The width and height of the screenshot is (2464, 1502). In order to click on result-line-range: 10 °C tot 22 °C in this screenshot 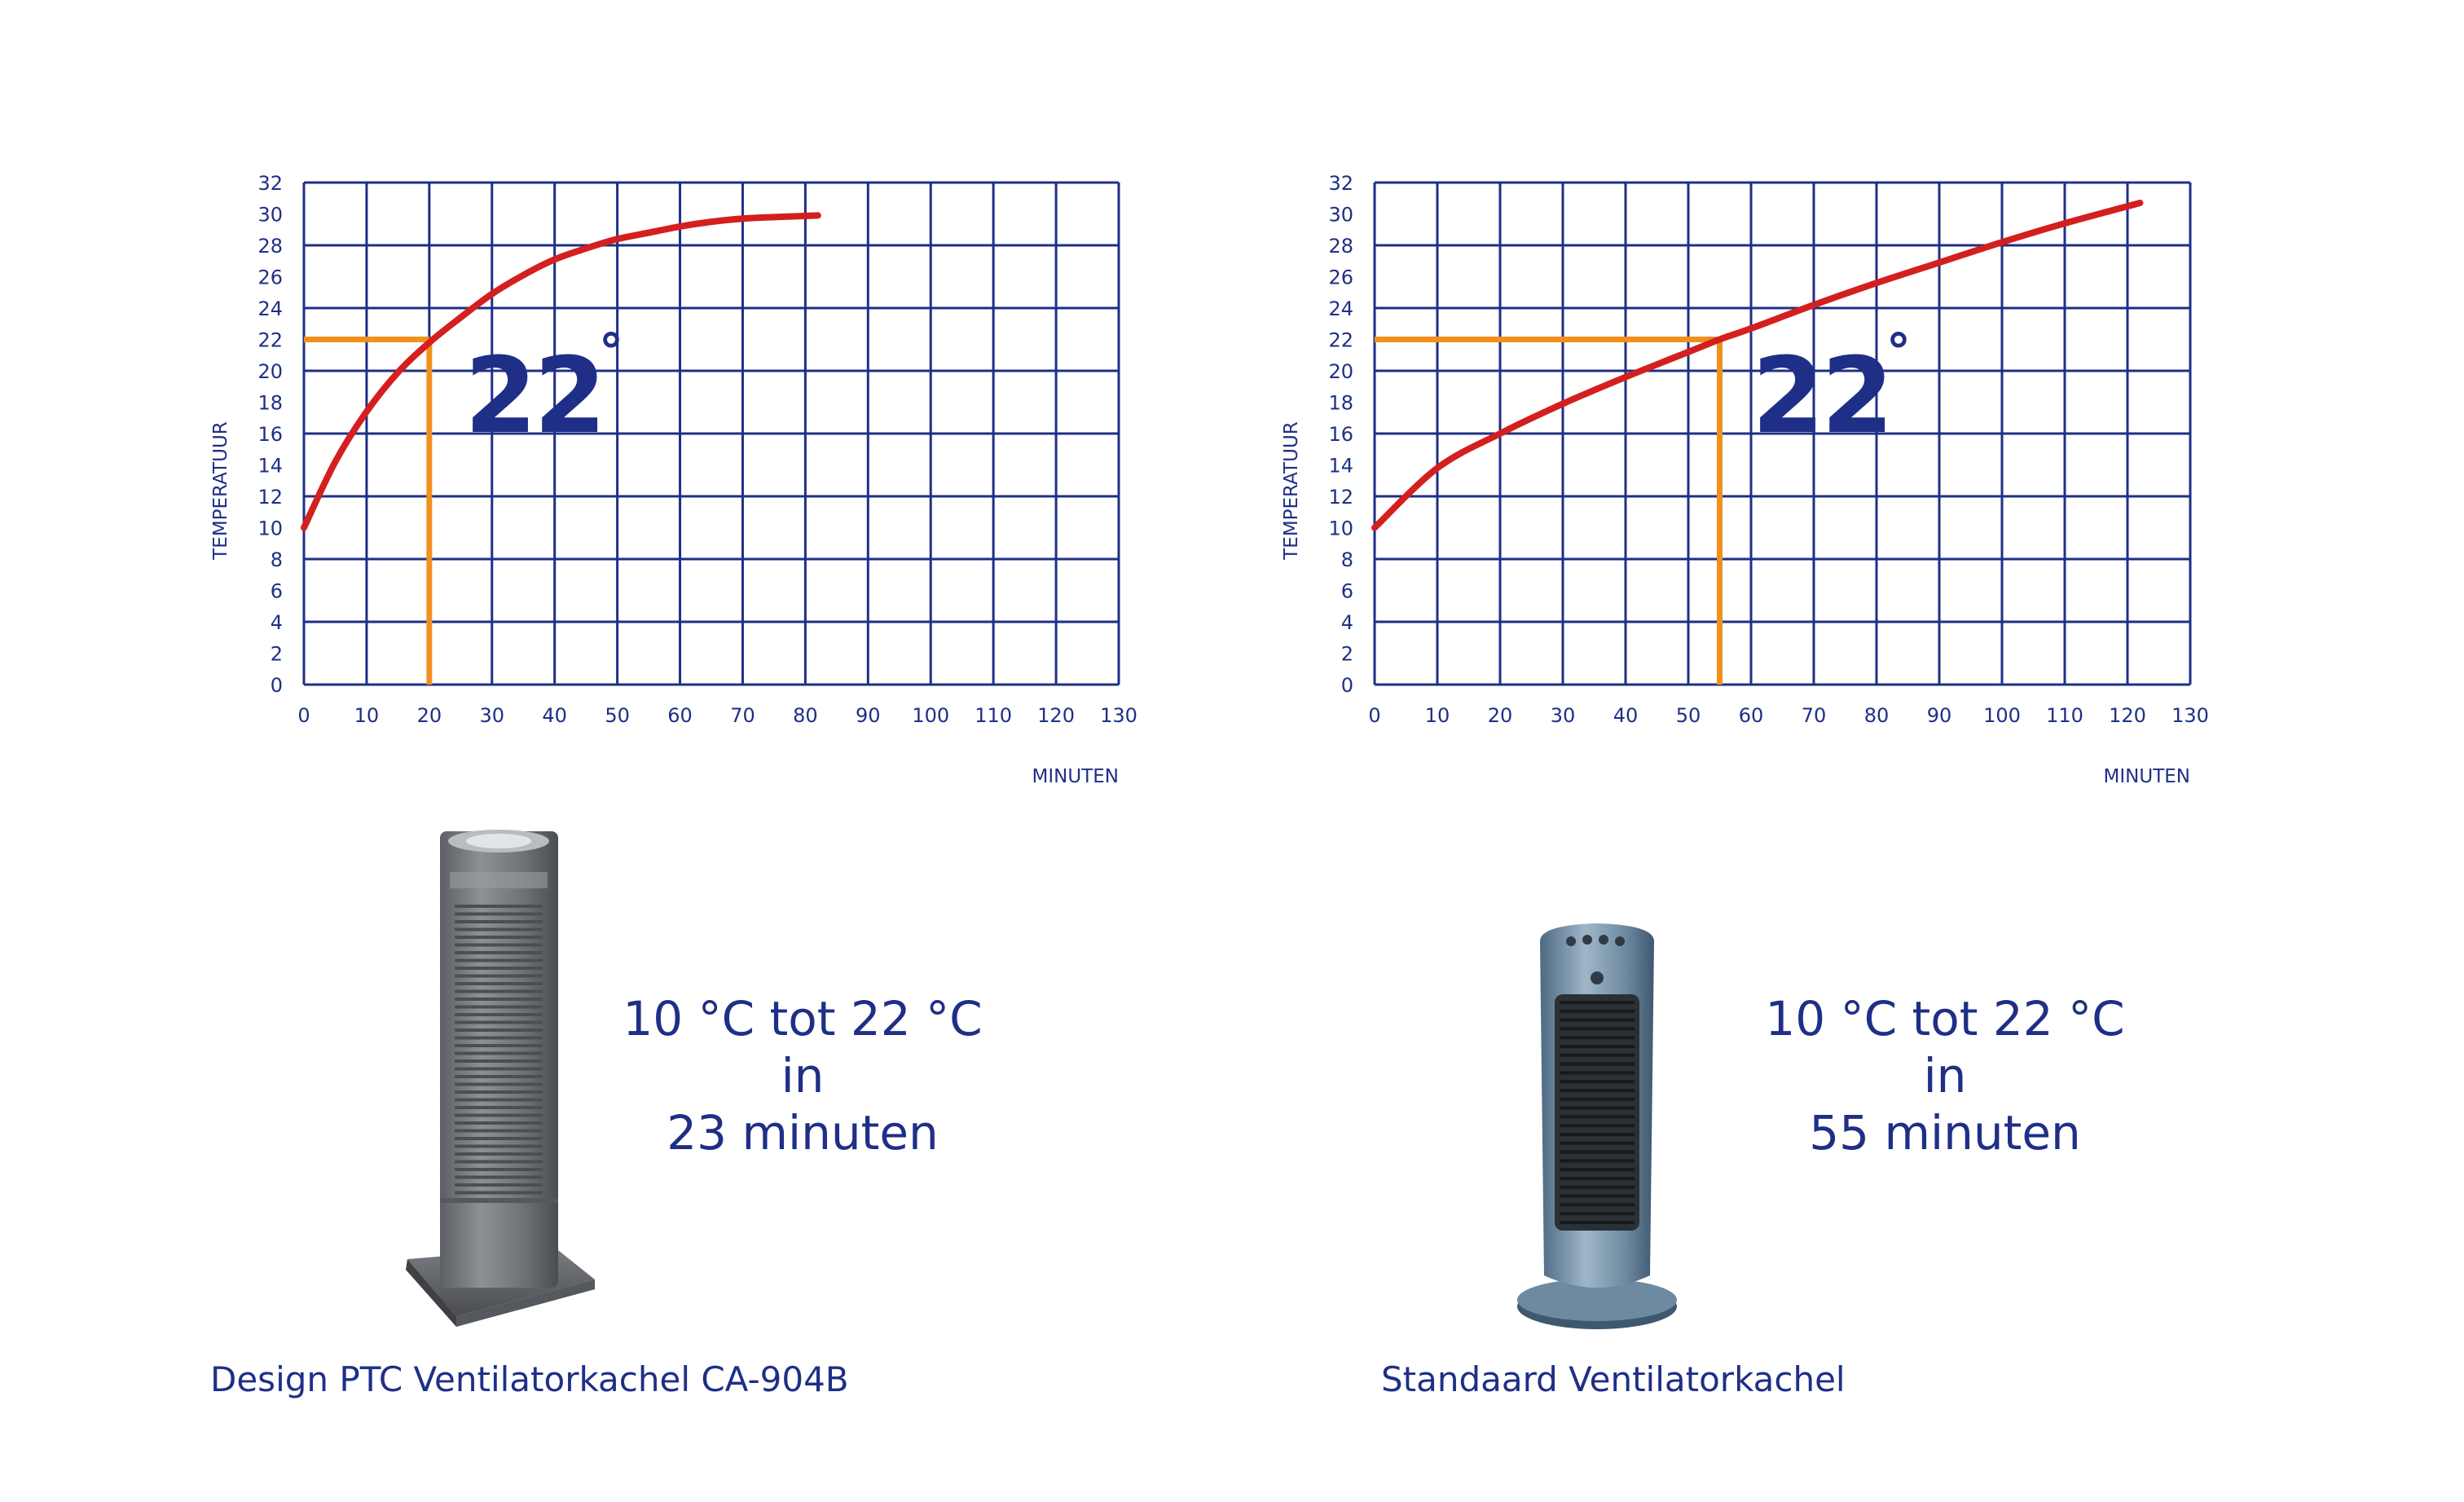, I will do `click(803, 1019)`.